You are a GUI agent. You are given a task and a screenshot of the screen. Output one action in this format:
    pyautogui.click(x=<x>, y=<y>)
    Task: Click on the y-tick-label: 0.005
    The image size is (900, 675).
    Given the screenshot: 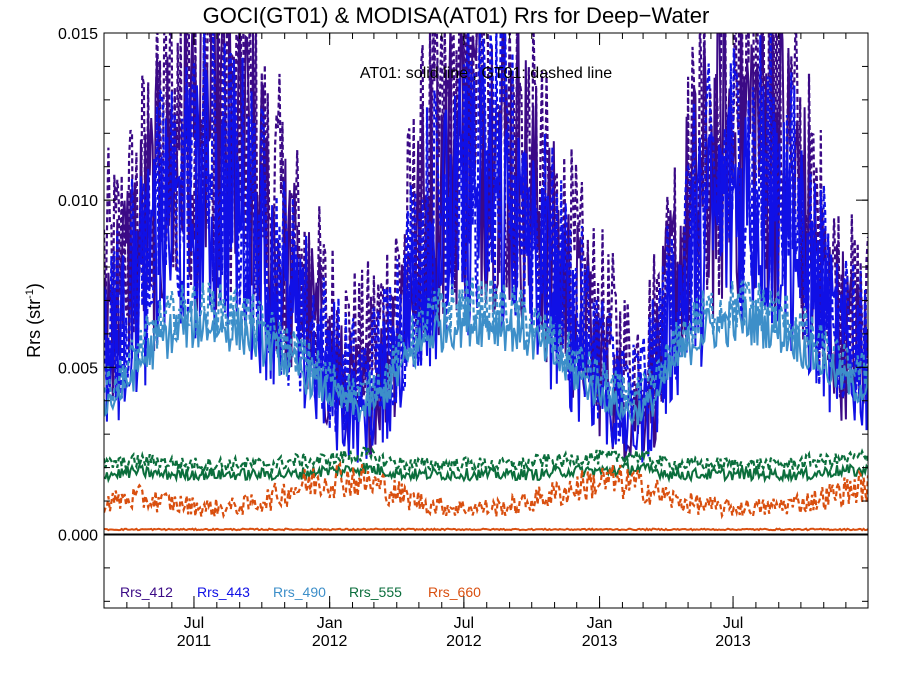 What is the action you would take?
    pyautogui.click(x=78, y=368)
    